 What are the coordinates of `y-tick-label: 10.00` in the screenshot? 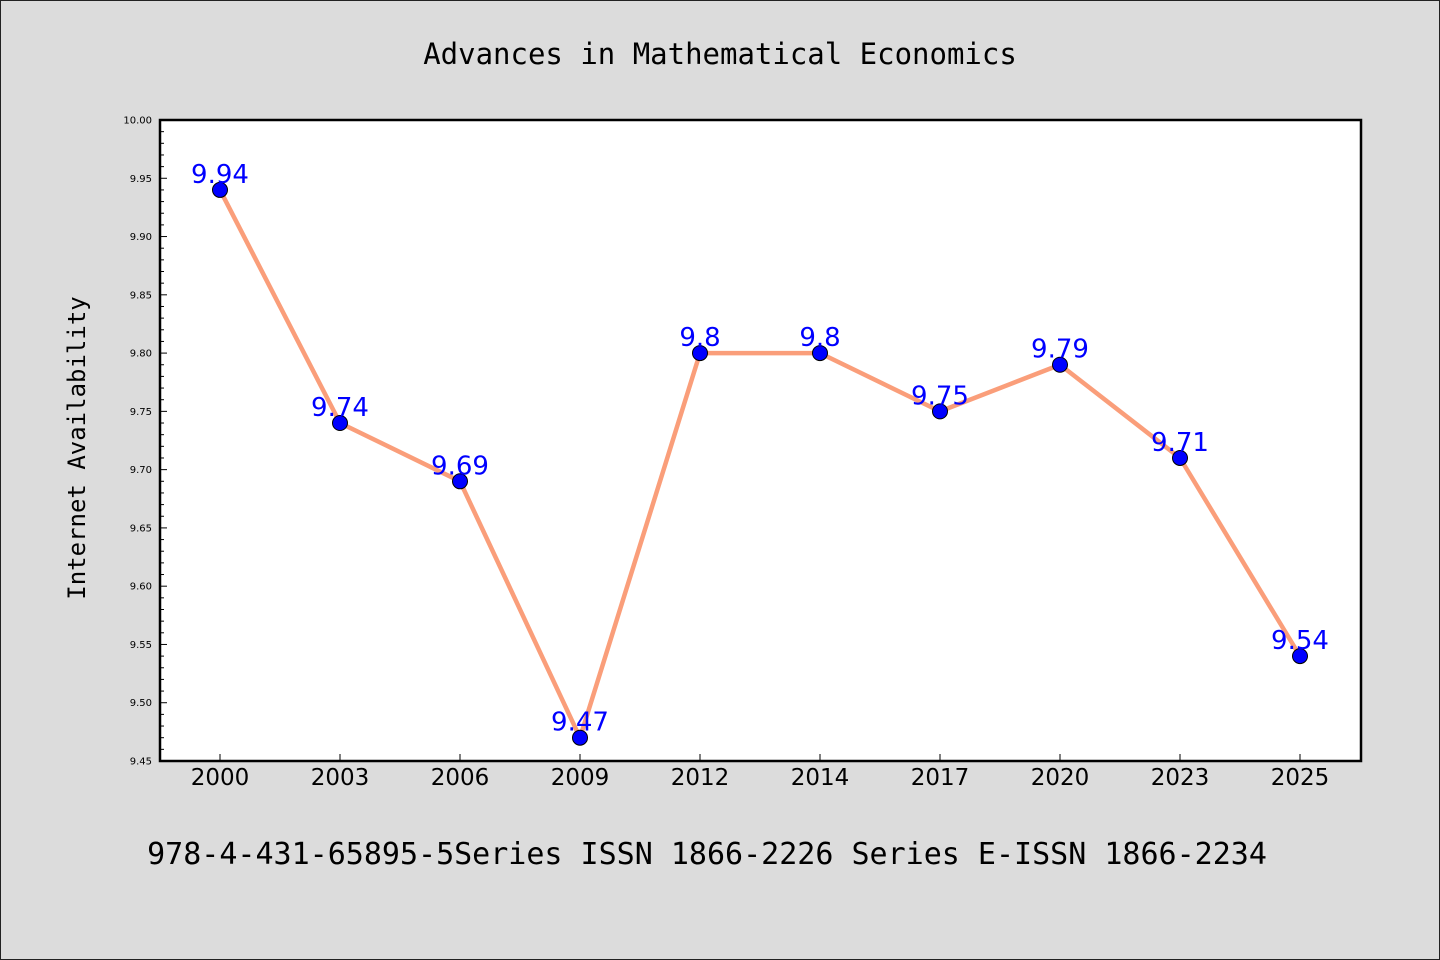 It's located at (137, 121).